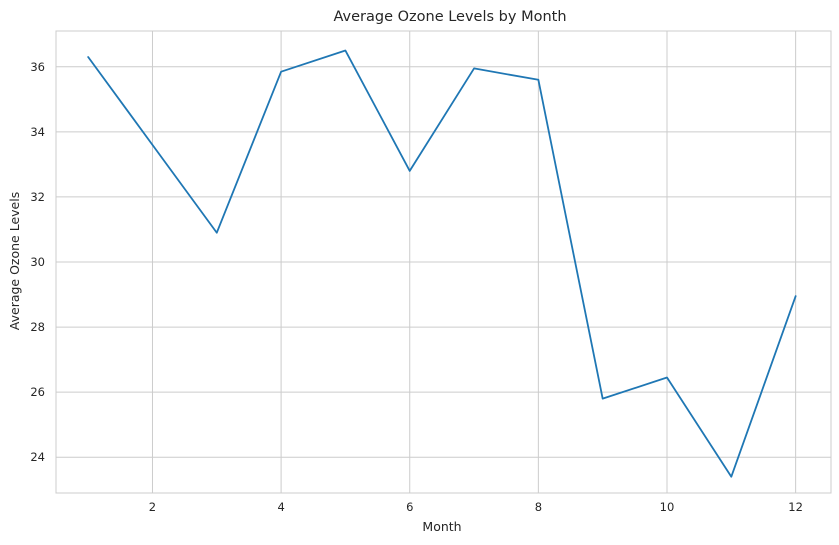 This screenshot has height=545, width=839. I want to click on y-tick-label: 24, so click(37, 457).